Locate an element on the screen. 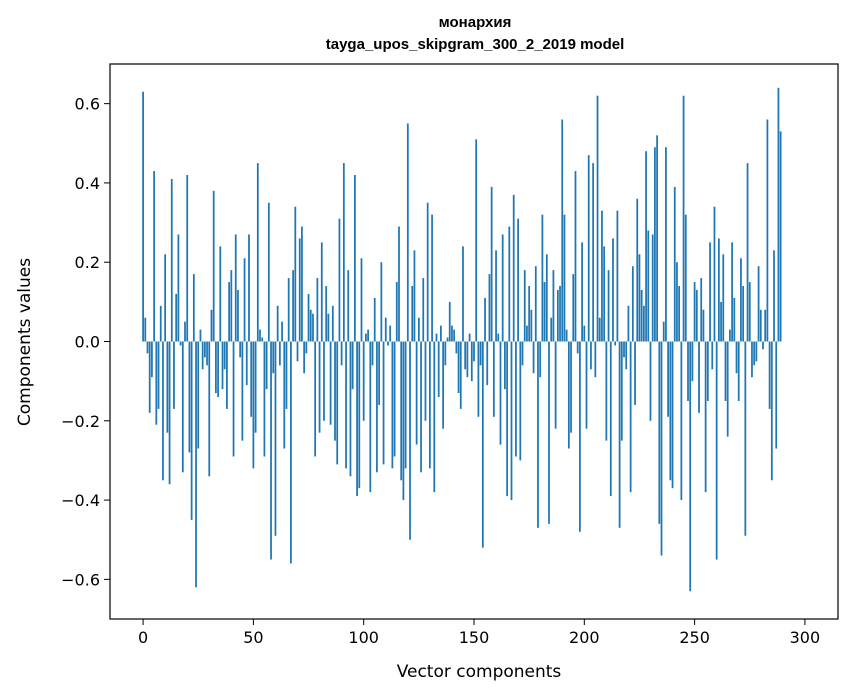  chart-subtitle: tayga_upos_skipgram_300_2_2019 model is located at coordinates (475, 44).